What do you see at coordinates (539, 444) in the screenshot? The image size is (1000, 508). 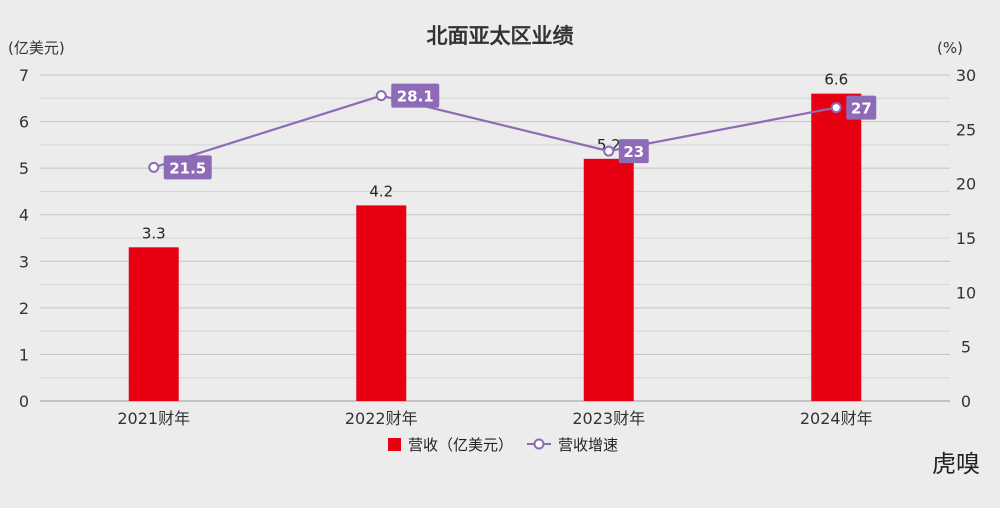 I see `legend-line-marker` at bounding box center [539, 444].